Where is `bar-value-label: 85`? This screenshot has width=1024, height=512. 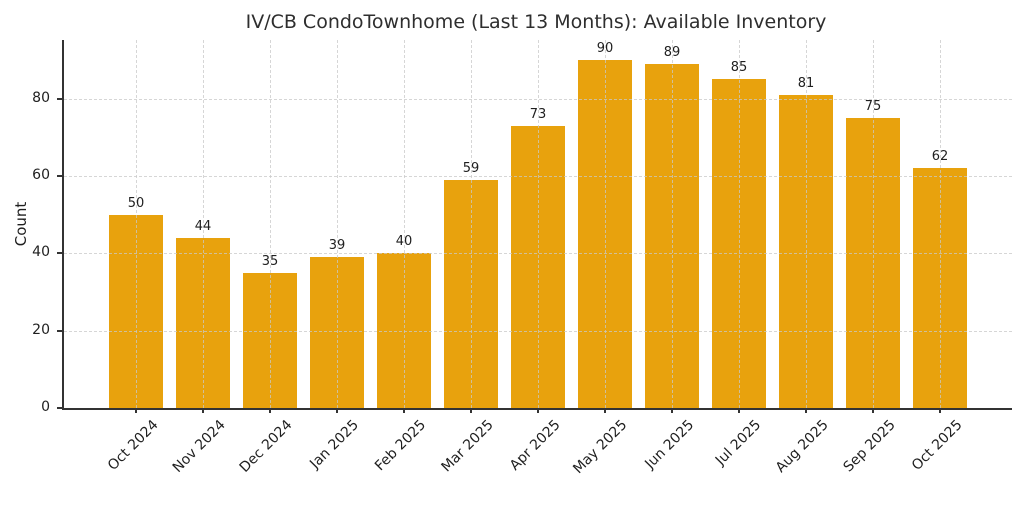 bar-value-label: 85 is located at coordinates (739, 68).